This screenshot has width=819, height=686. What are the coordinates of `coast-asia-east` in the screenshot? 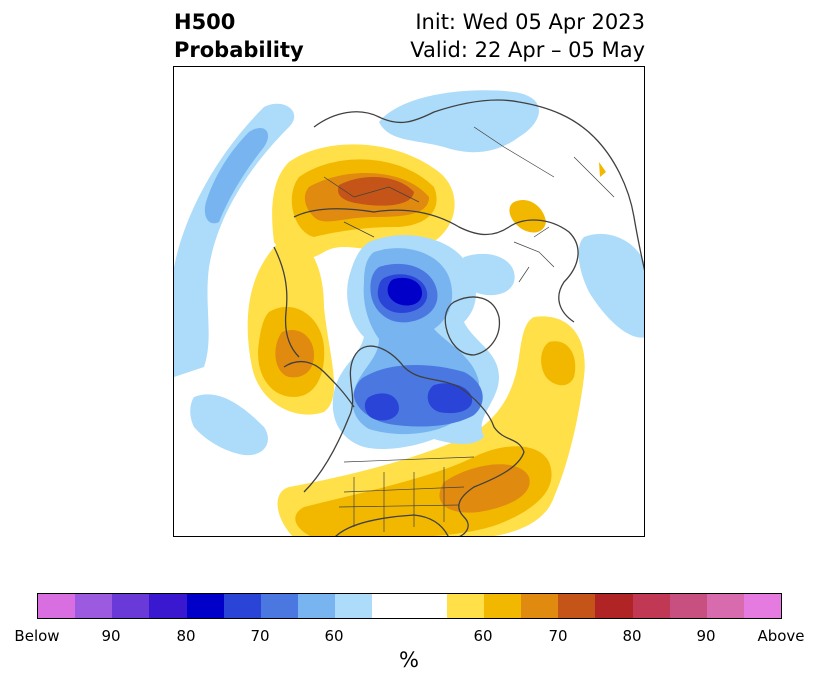 It's located at (454, 118).